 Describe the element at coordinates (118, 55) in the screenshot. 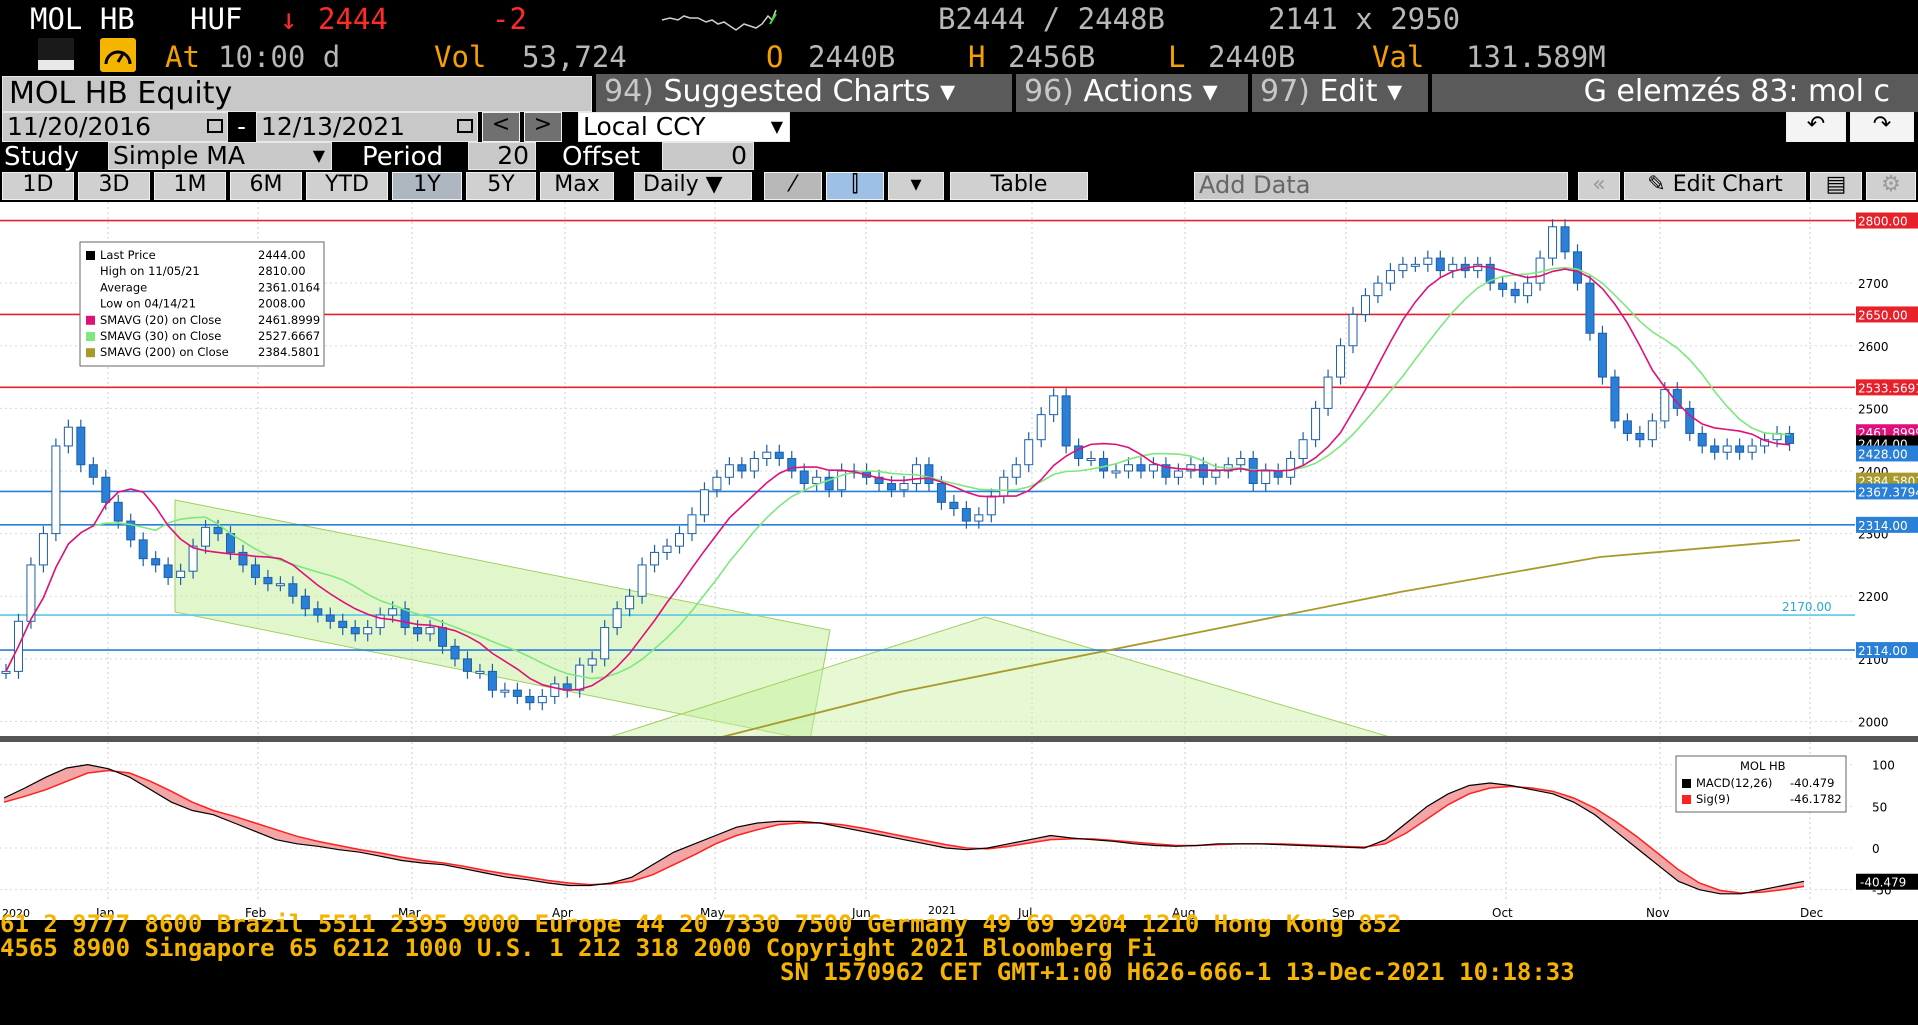

I see `speedometer-icon` at that location.